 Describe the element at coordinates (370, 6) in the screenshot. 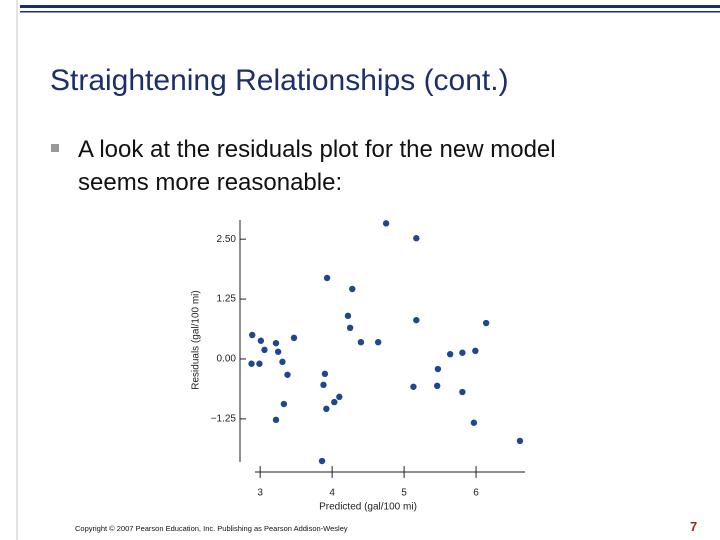

I see `top-rule` at that location.